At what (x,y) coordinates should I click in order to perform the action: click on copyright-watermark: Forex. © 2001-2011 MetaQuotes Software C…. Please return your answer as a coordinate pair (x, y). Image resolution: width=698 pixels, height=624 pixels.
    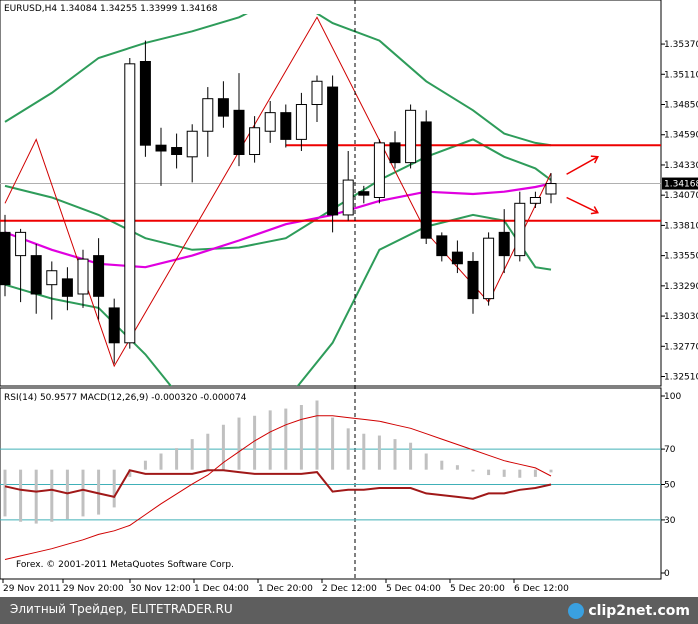
    Looking at the image, I should click on (125, 565).